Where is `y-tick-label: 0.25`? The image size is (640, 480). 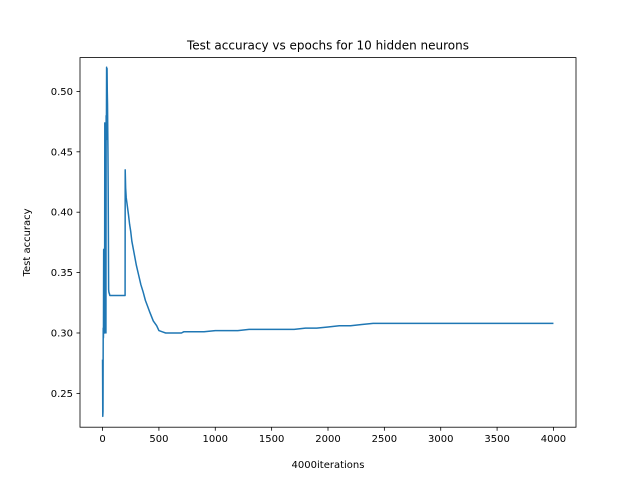
y-tick-label: 0.25 is located at coordinates (62, 394).